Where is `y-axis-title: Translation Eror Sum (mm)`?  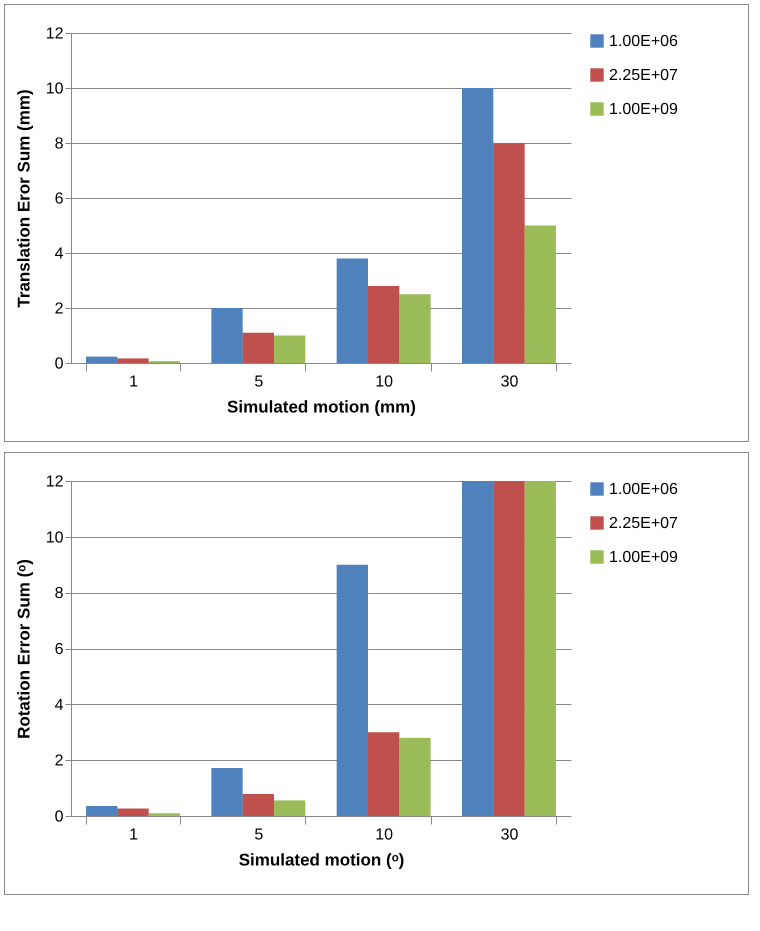 y-axis-title: Translation Eror Sum (mm) is located at coordinates (24, 198).